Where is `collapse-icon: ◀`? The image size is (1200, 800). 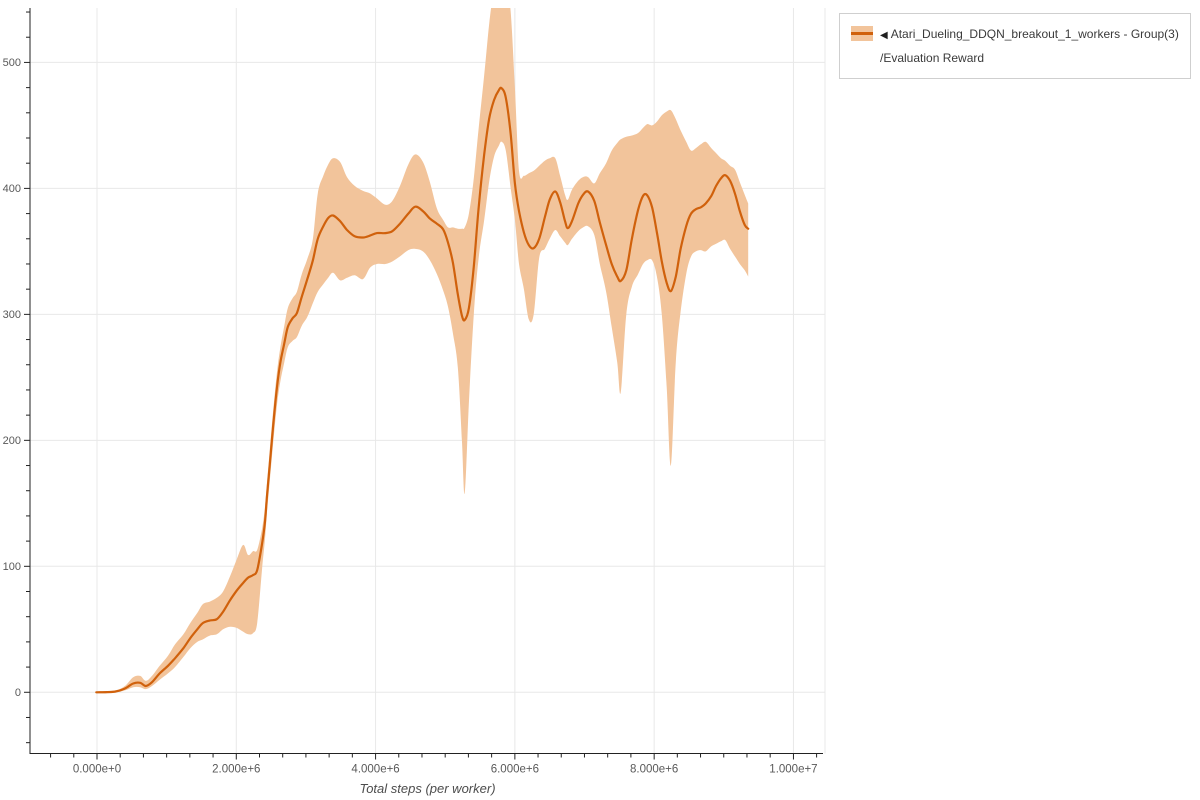 collapse-icon: ◀ is located at coordinates (884, 35).